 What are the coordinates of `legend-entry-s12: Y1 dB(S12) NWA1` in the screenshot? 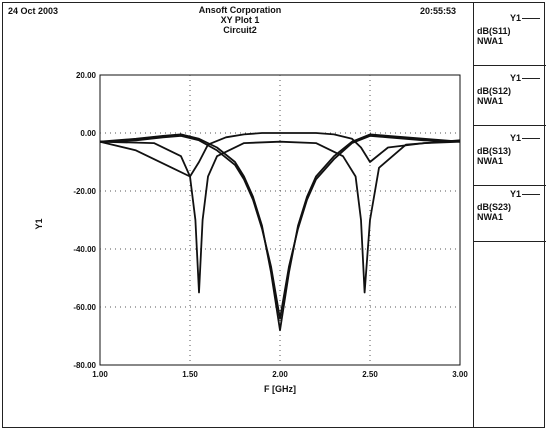 It's located at (510, 98).